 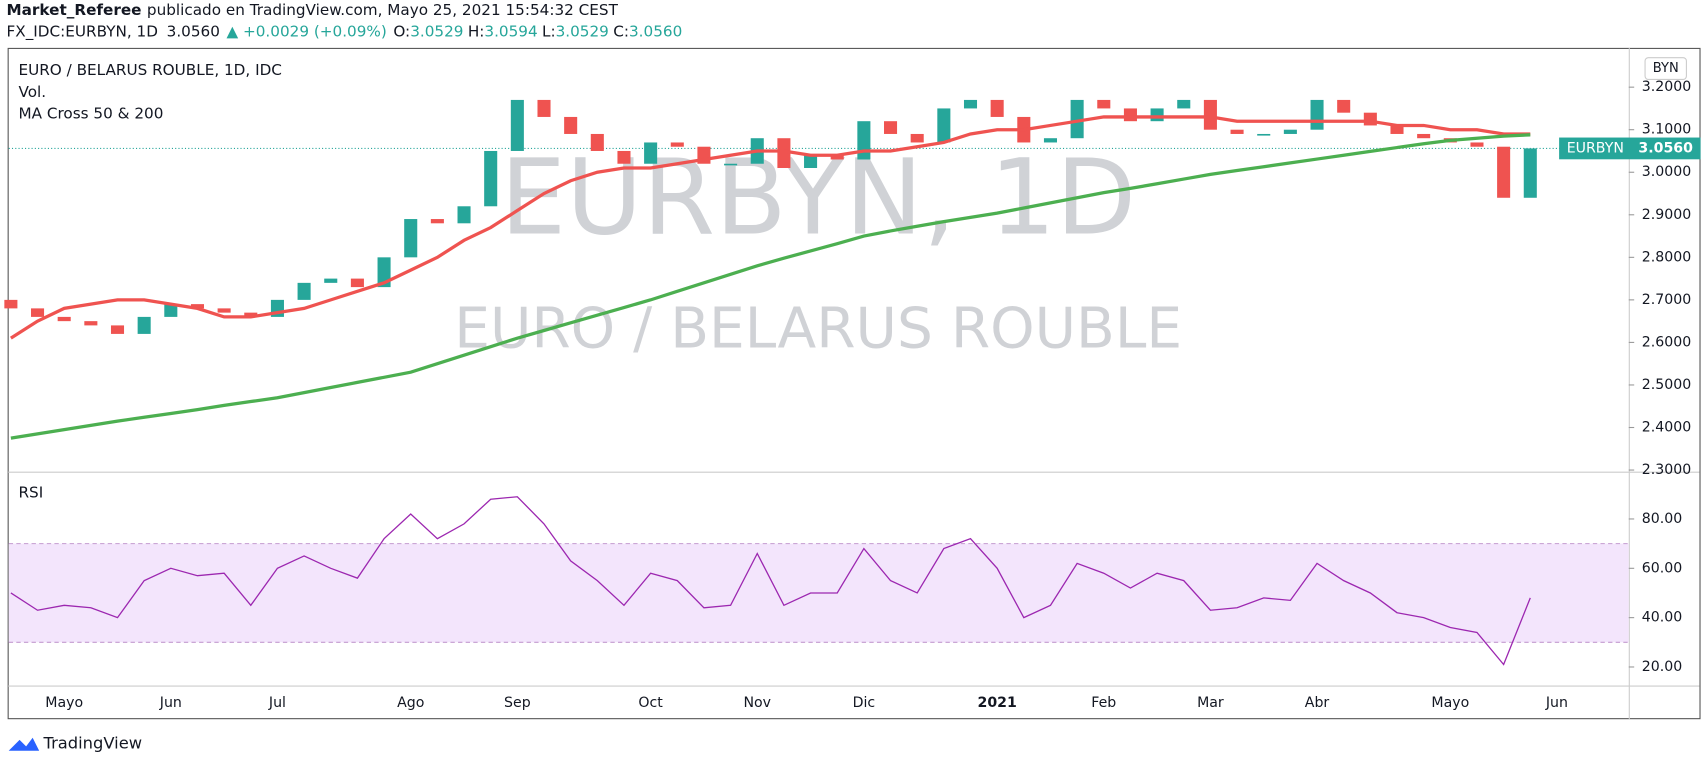 What do you see at coordinates (149, 70) in the screenshot?
I see `pane-title: EURO / BELARUS ROUBLE, 1D, IDC` at bounding box center [149, 70].